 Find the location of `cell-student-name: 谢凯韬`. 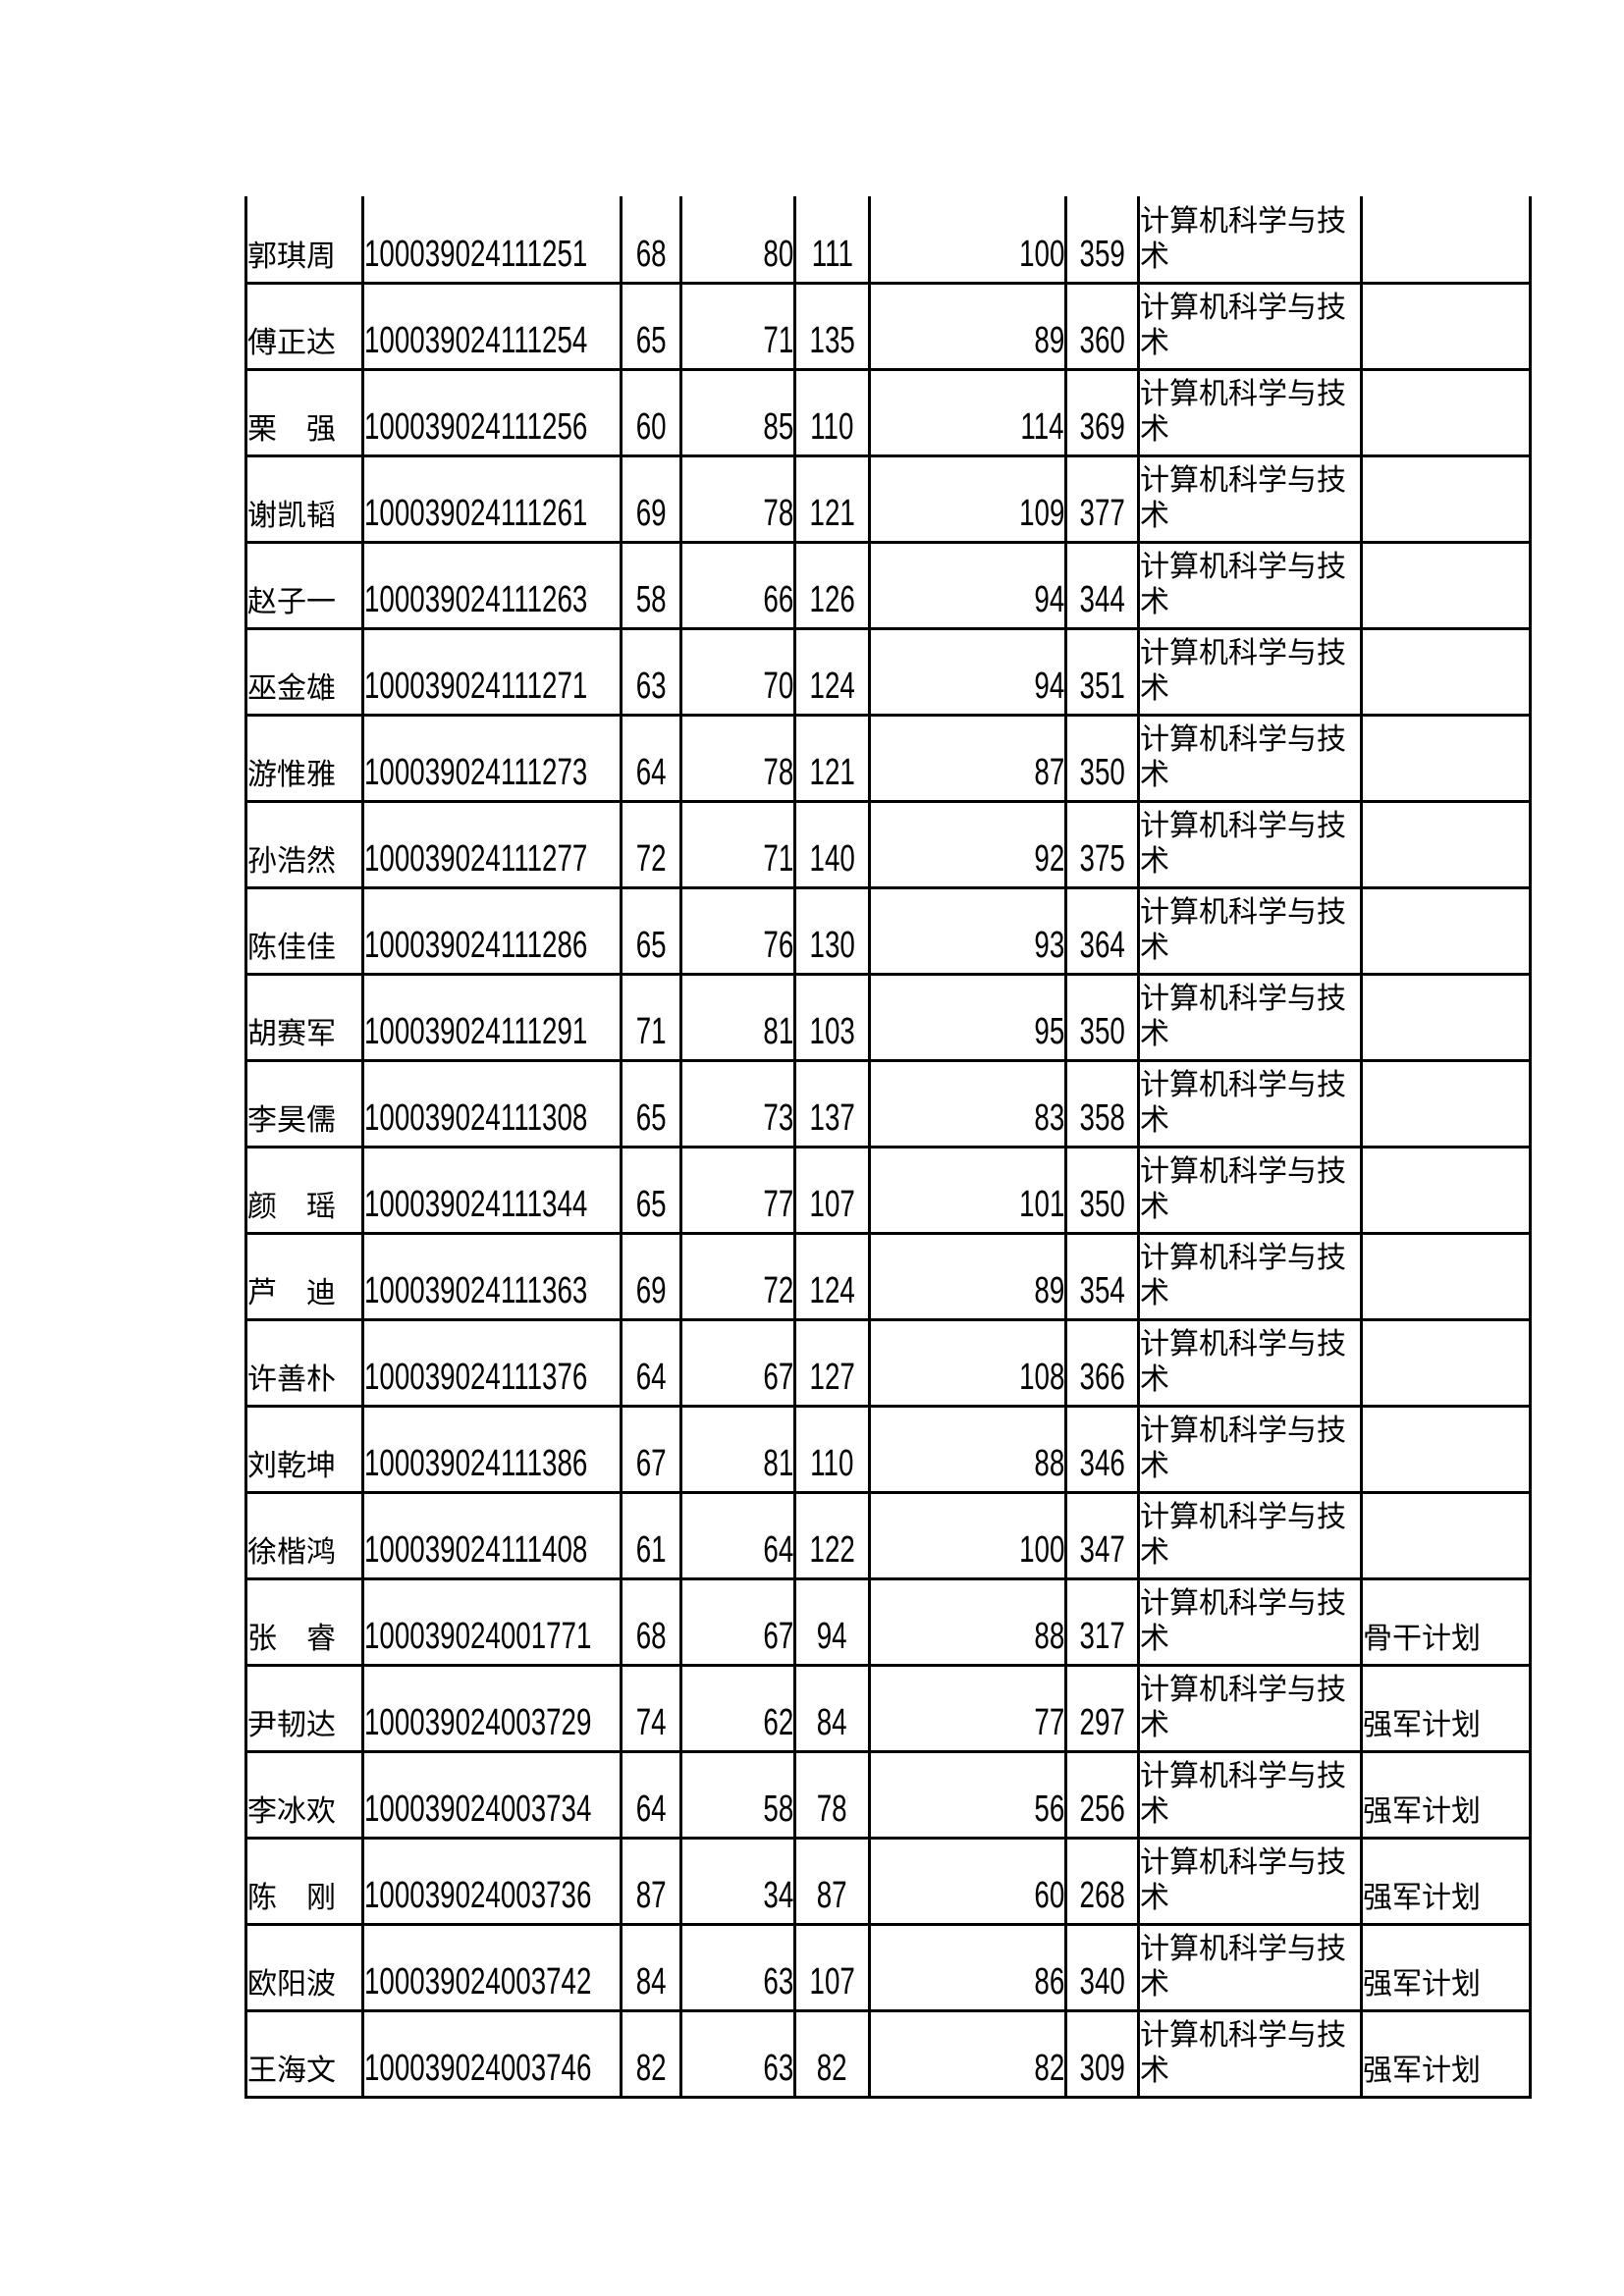

cell-student-name: 谢凯韬 is located at coordinates (304, 499).